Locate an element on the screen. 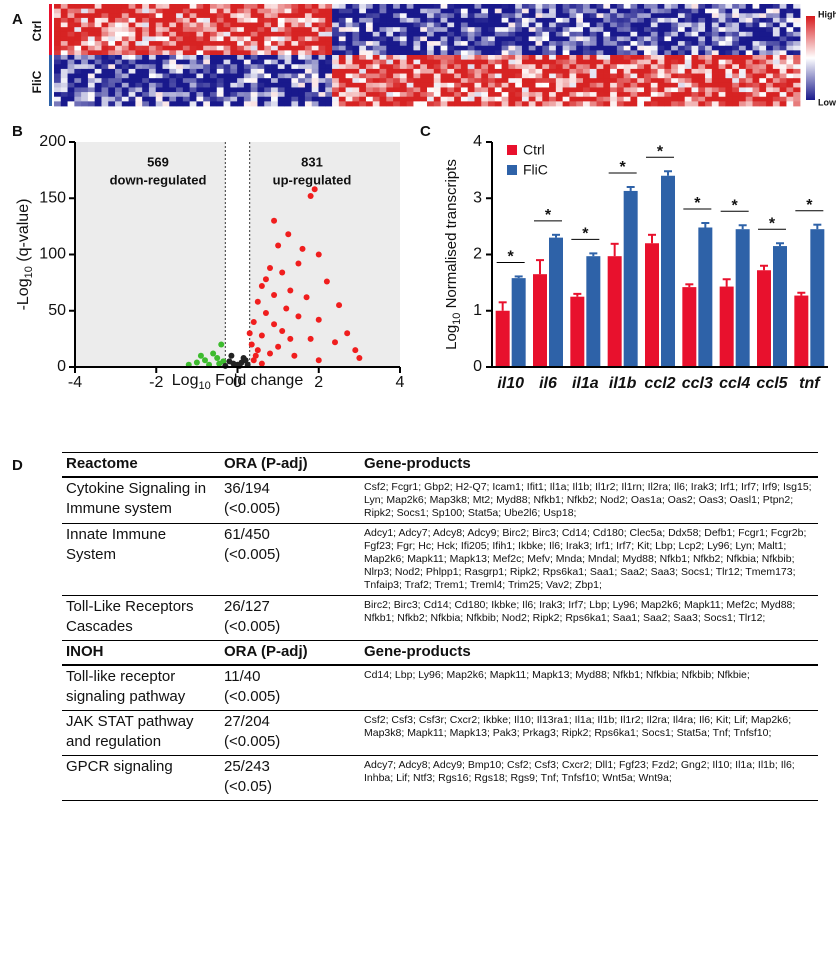 The height and width of the screenshot is (972, 836). axis-label-part: (q-value) is located at coordinates (23, 233).